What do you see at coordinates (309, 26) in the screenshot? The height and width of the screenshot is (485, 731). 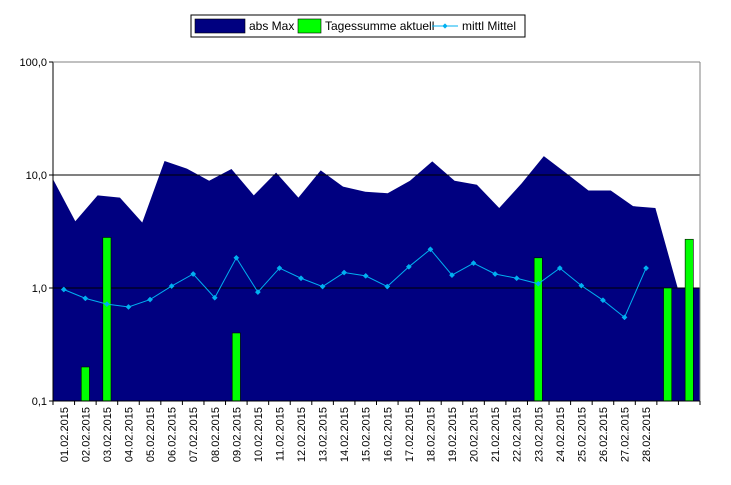 I see `legend-swatch-tagessumme` at bounding box center [309, 26].